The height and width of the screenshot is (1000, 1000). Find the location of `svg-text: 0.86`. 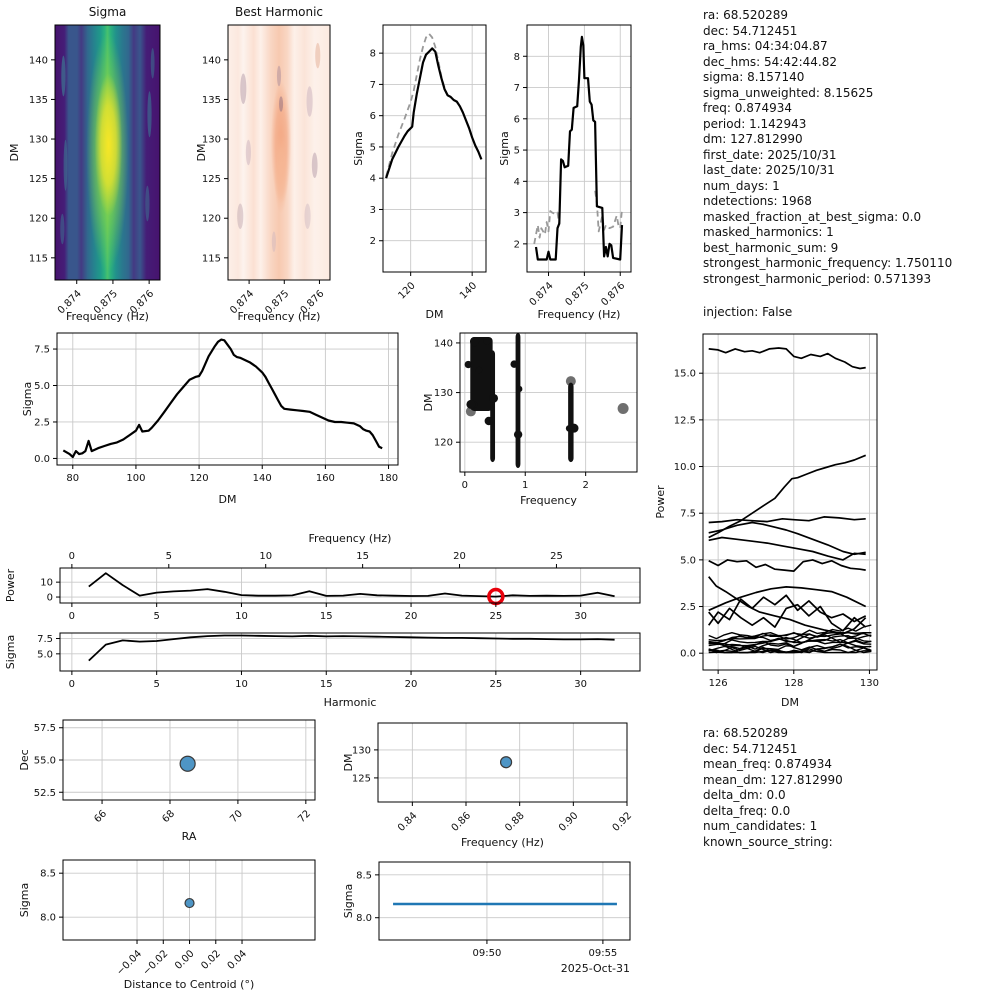

svg-text: 0.86 is located at coordinates (462, 822).